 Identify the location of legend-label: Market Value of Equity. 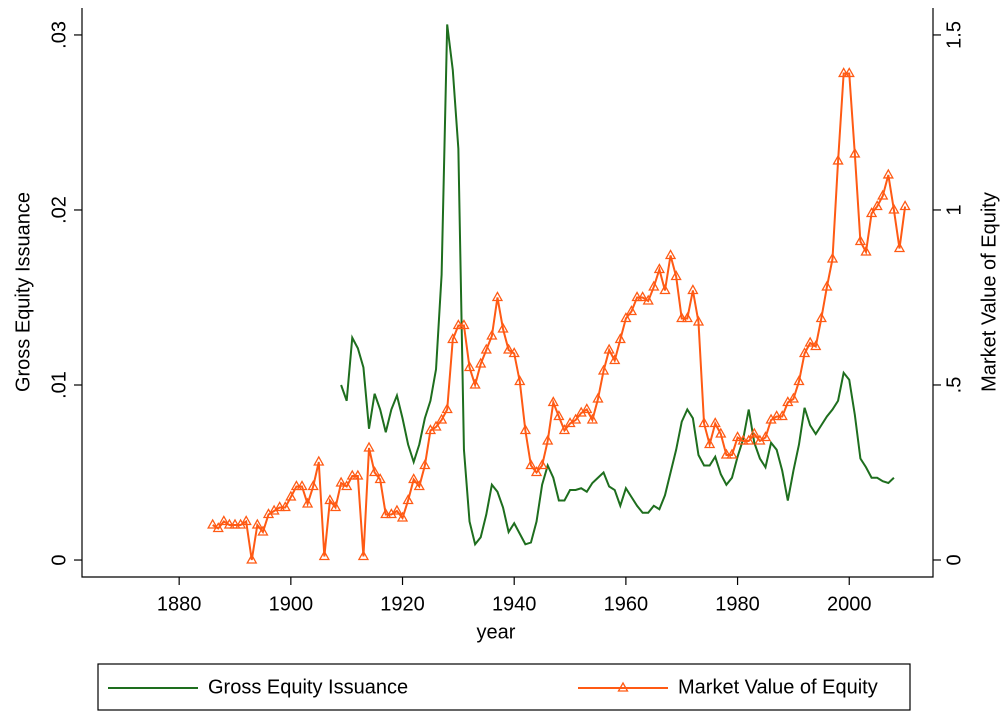
(778, 687).